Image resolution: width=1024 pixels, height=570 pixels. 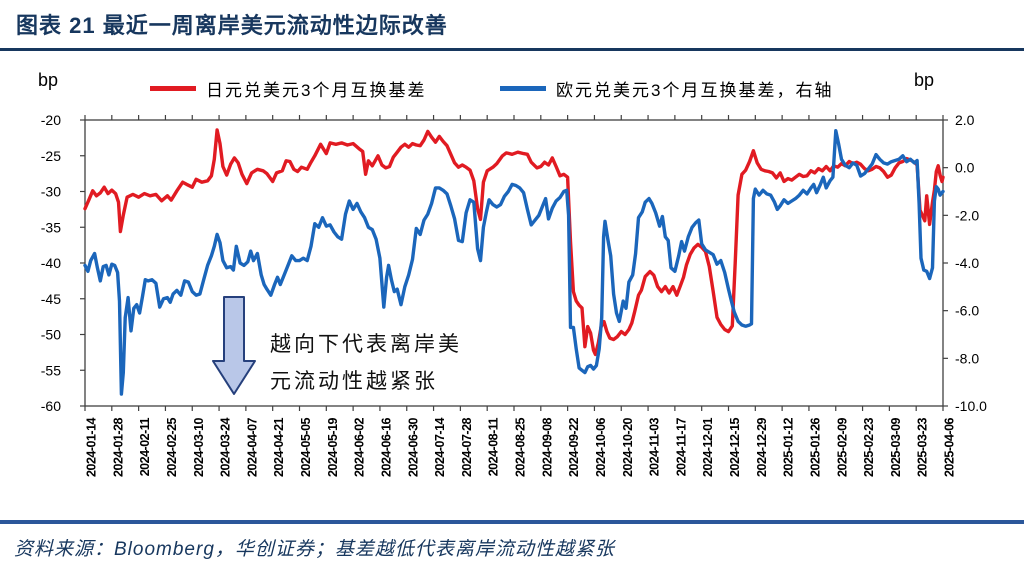 I want to click on x-tick-label: 2024-12-15, so click(x=735, y=446).